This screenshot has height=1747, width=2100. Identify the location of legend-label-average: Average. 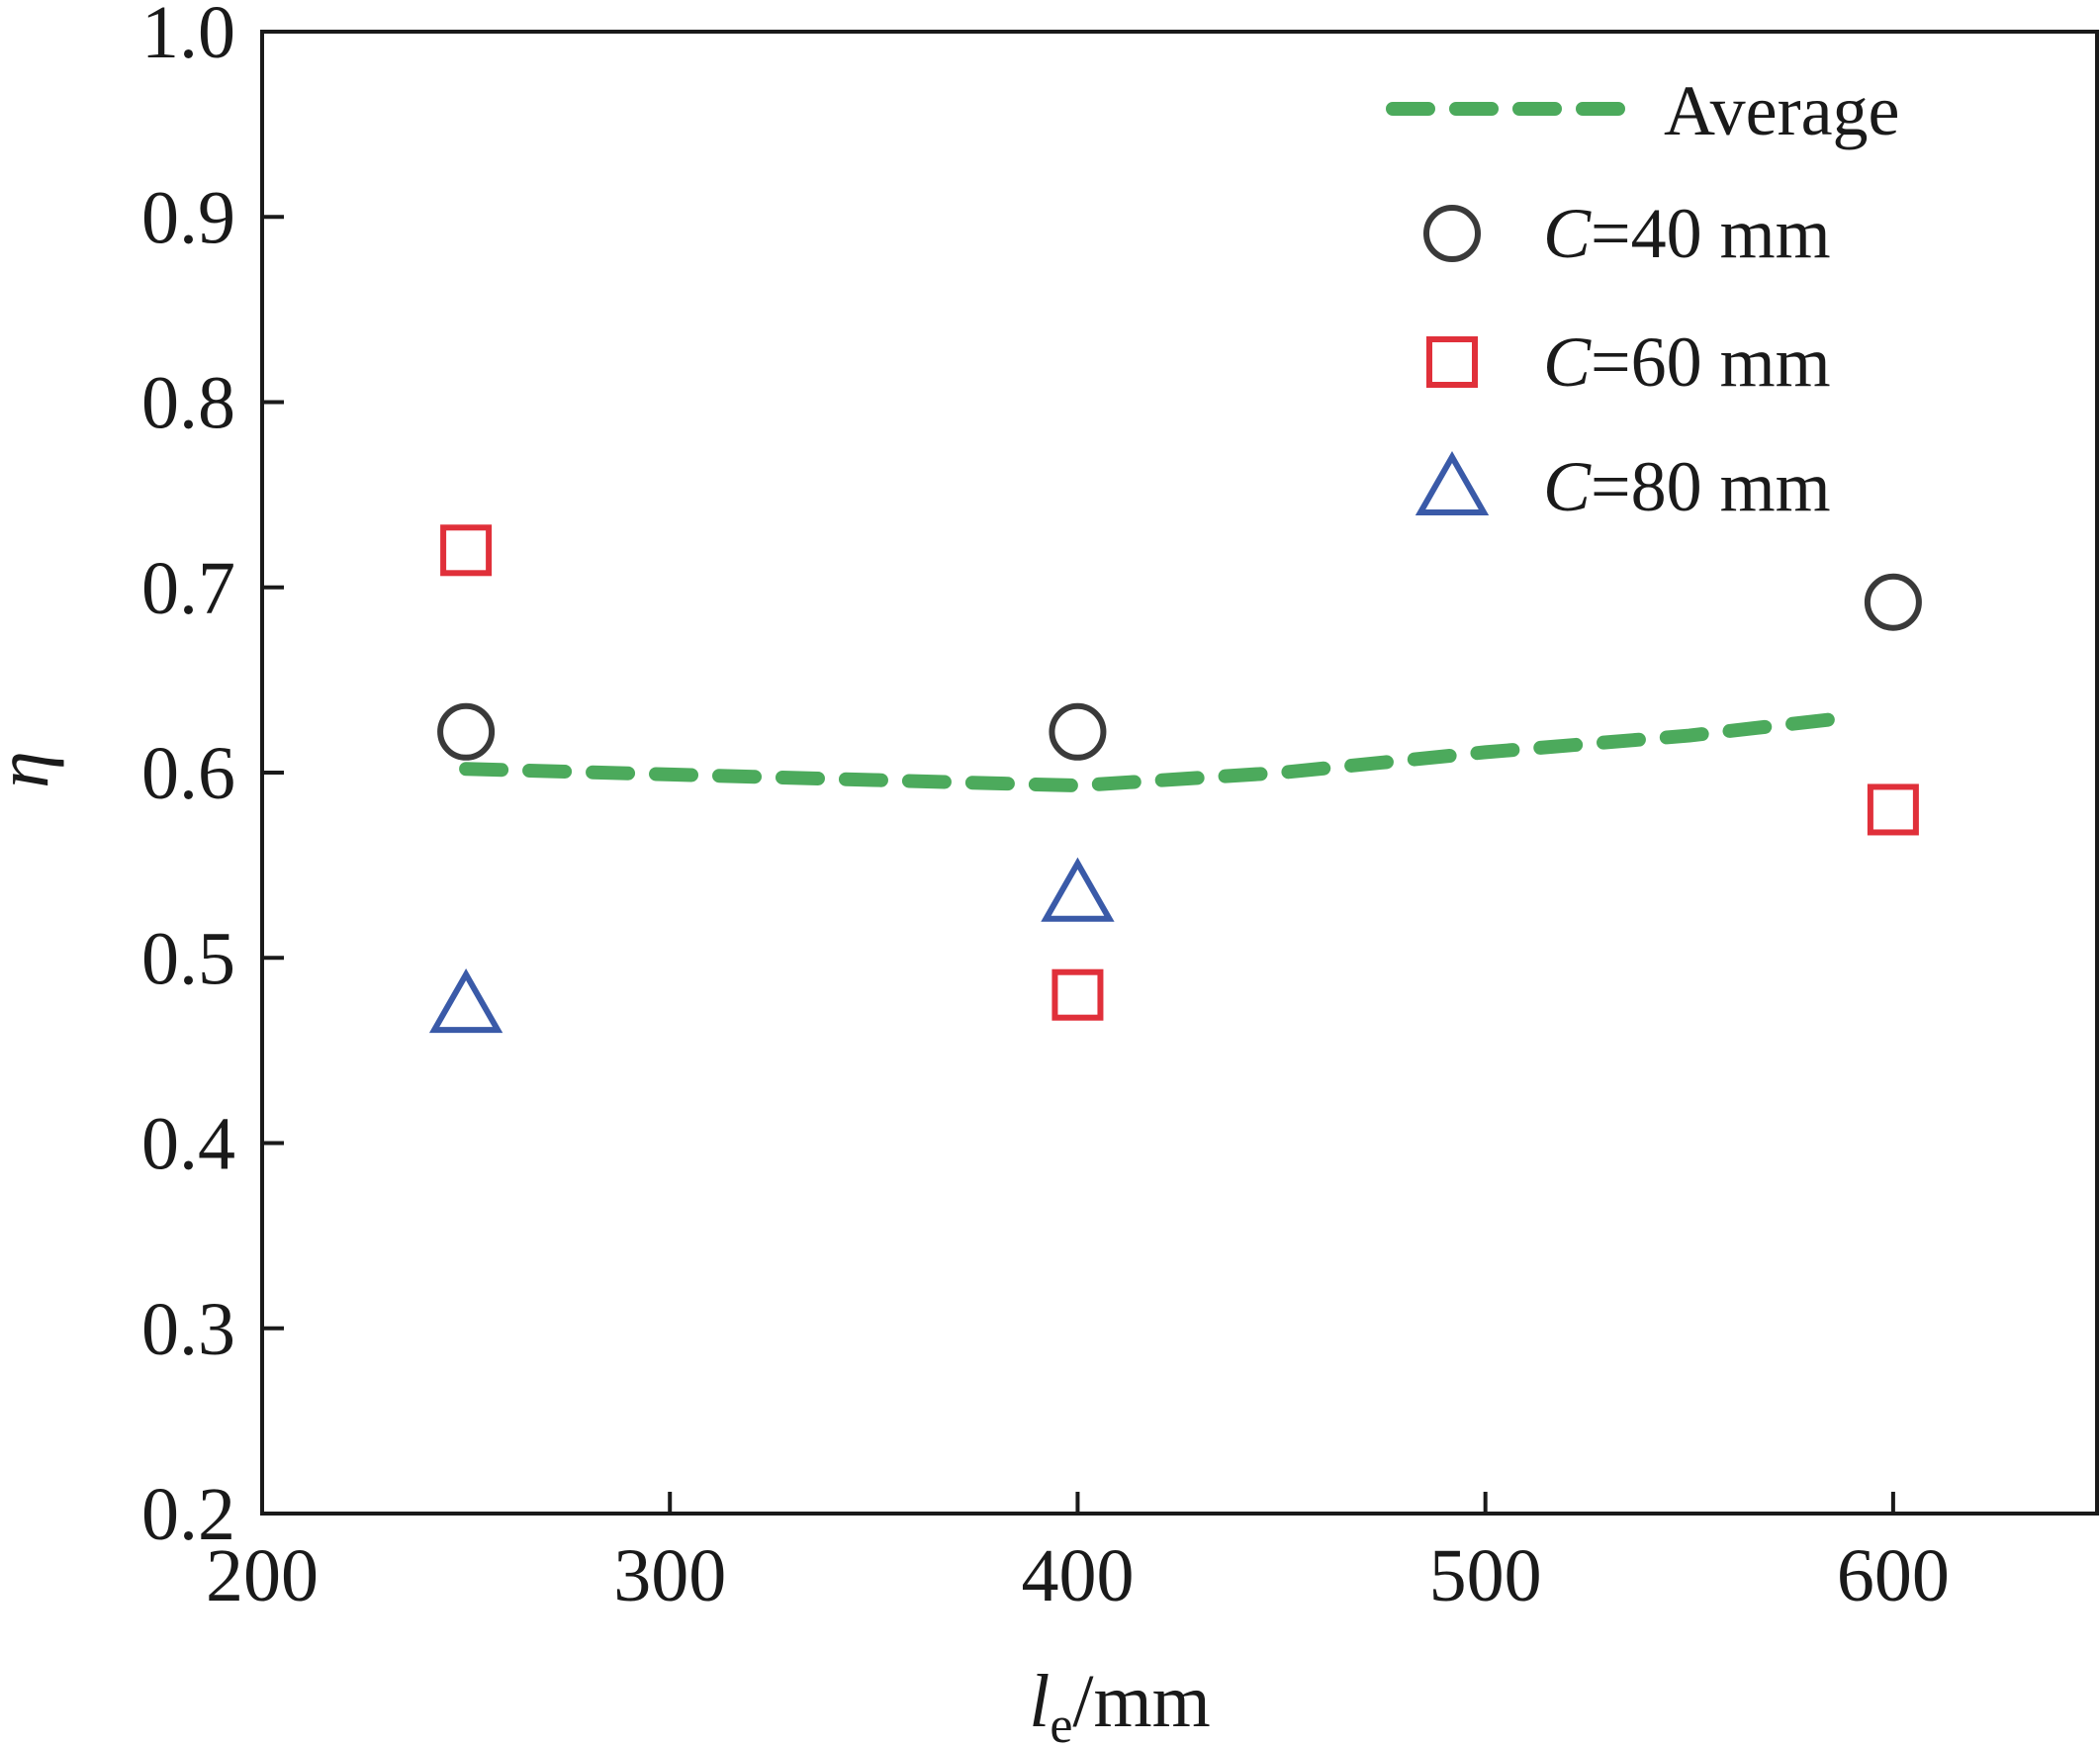
(1782, 110).